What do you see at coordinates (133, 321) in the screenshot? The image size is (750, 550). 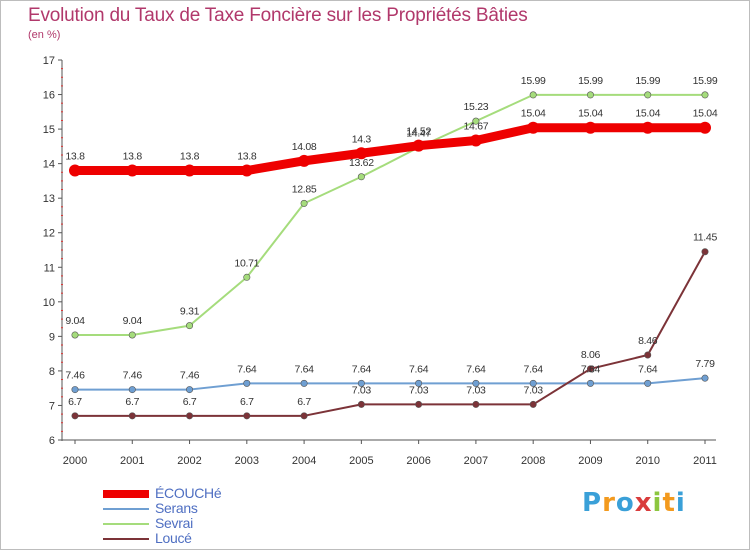 I see `data-label: 9.04` at bounding box center [133, 321].